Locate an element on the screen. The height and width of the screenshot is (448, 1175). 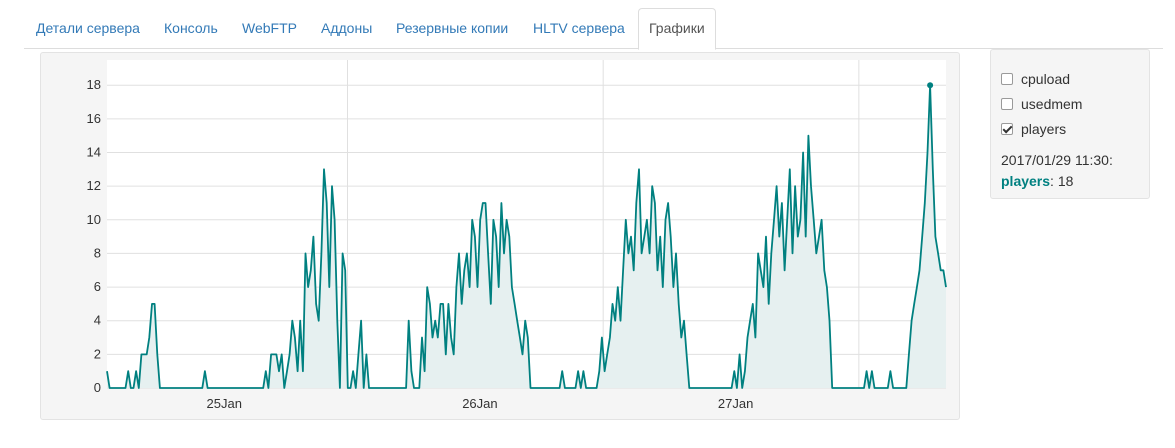
legend-label-usedmem: usedmem is located at coordinates (1052, 104).